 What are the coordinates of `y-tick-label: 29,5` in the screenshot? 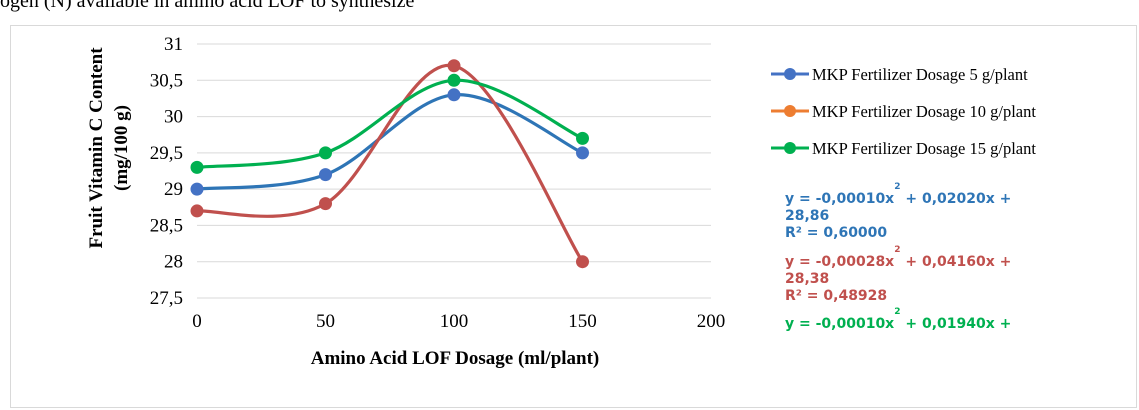 It's located at (166, 153).